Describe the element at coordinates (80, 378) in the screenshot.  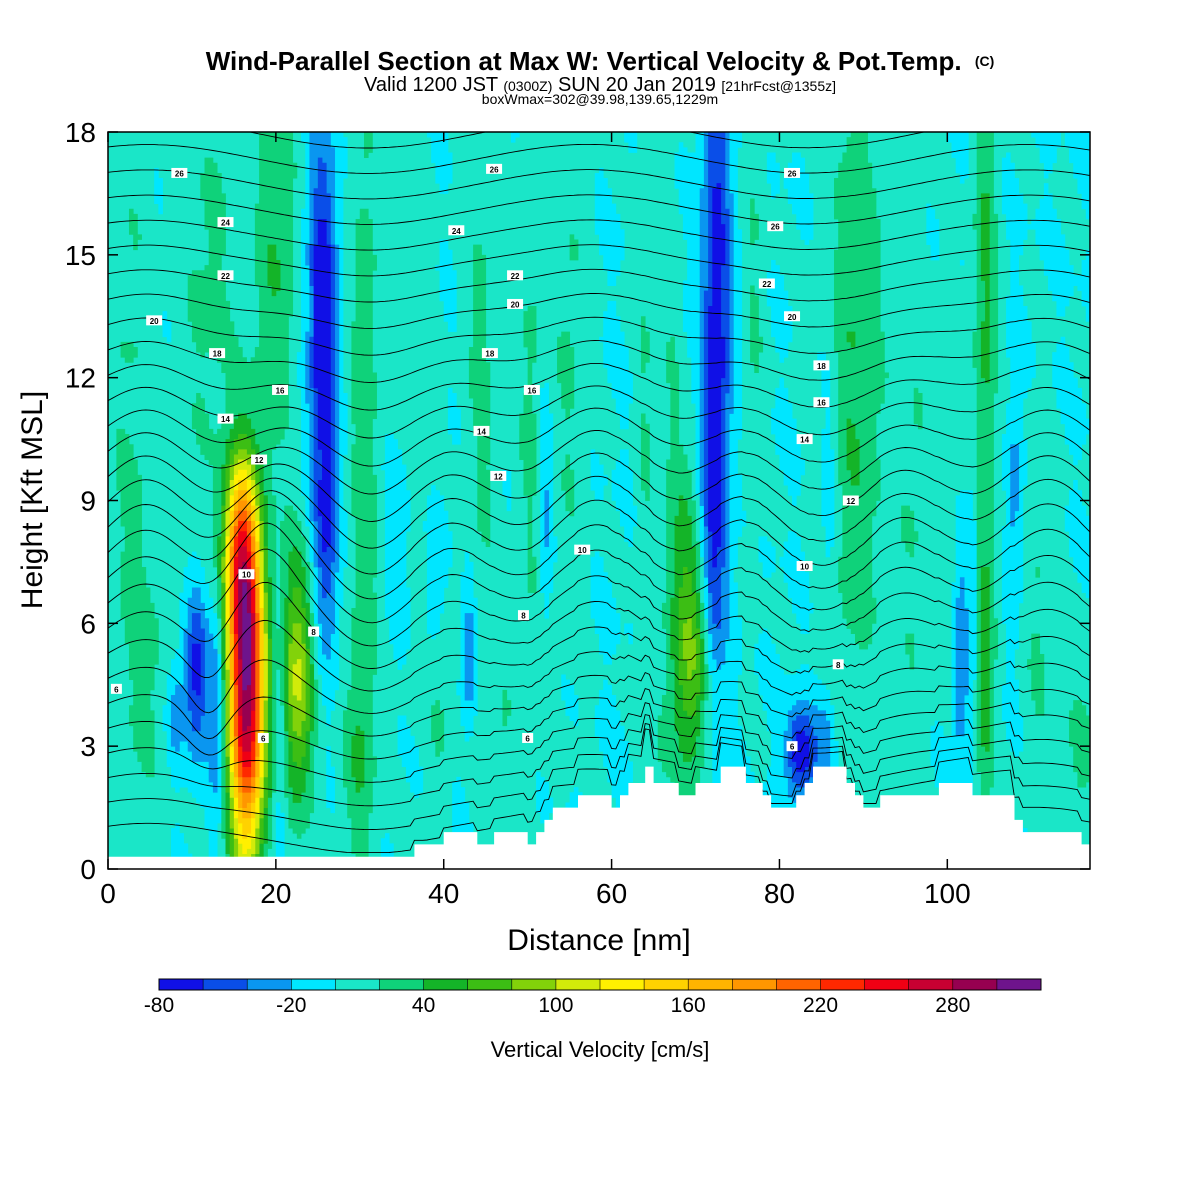
I see `y-tick-label: 12` at that location.